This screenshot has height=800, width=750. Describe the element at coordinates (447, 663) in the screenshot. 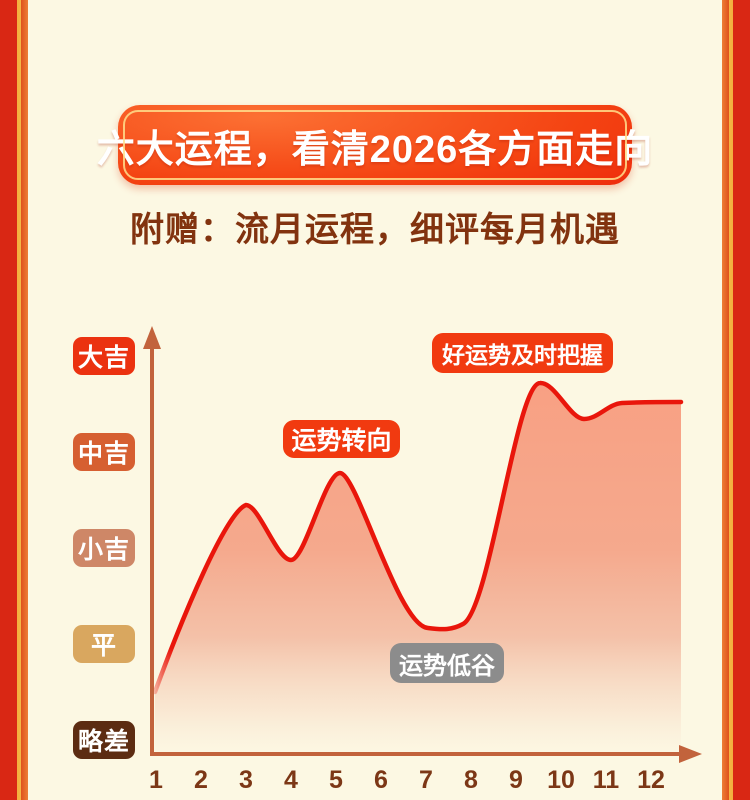

I see `annotation-fortune-trough: 运势低谷` at that location.